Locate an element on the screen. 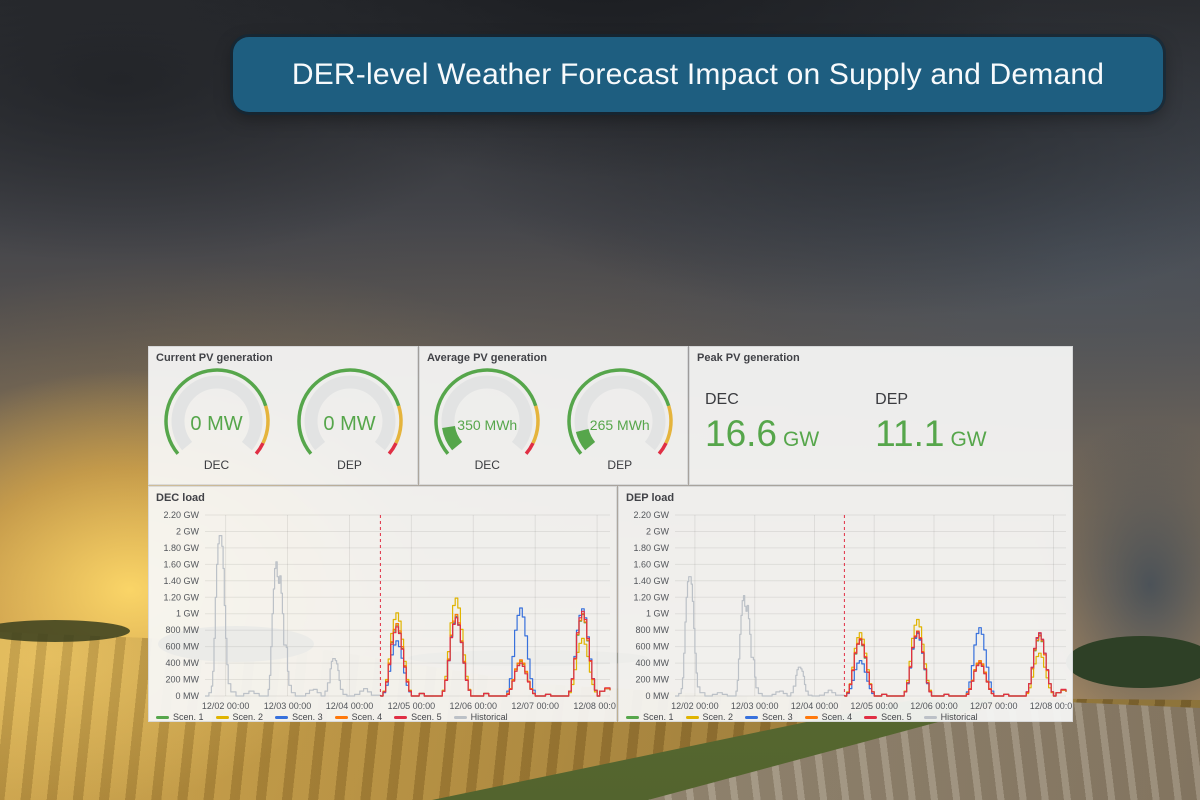  gauge-dep: 0 MW DEP is located at coordinates (350, 418).